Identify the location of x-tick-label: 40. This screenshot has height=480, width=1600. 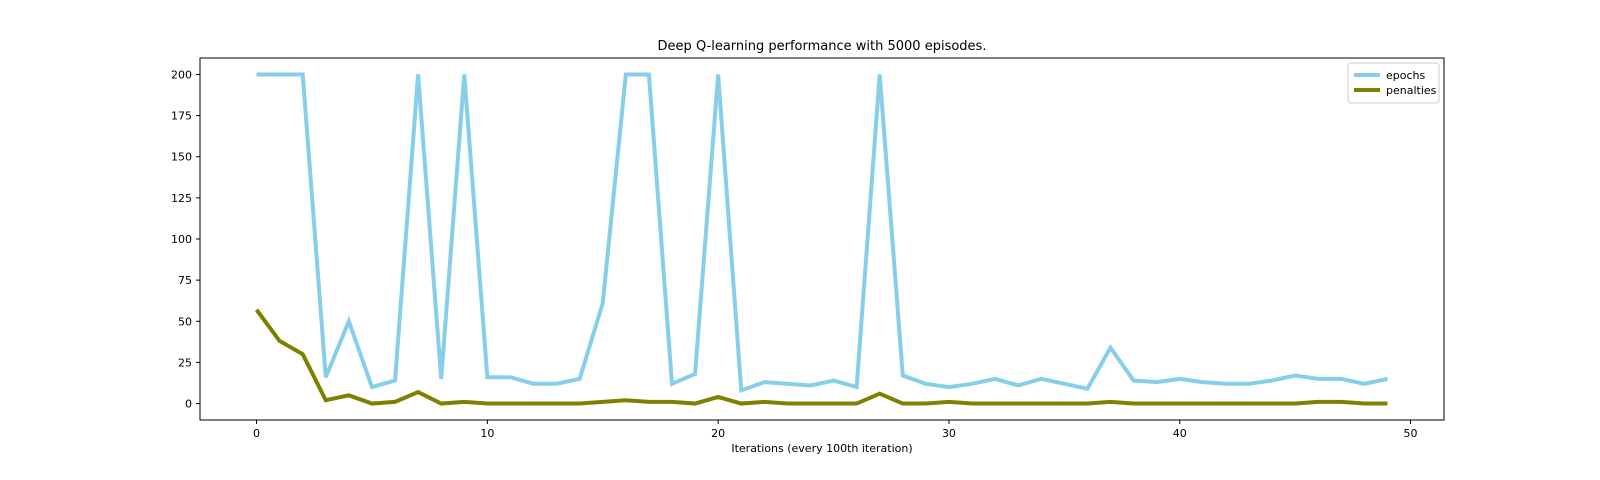
(1180, 433).